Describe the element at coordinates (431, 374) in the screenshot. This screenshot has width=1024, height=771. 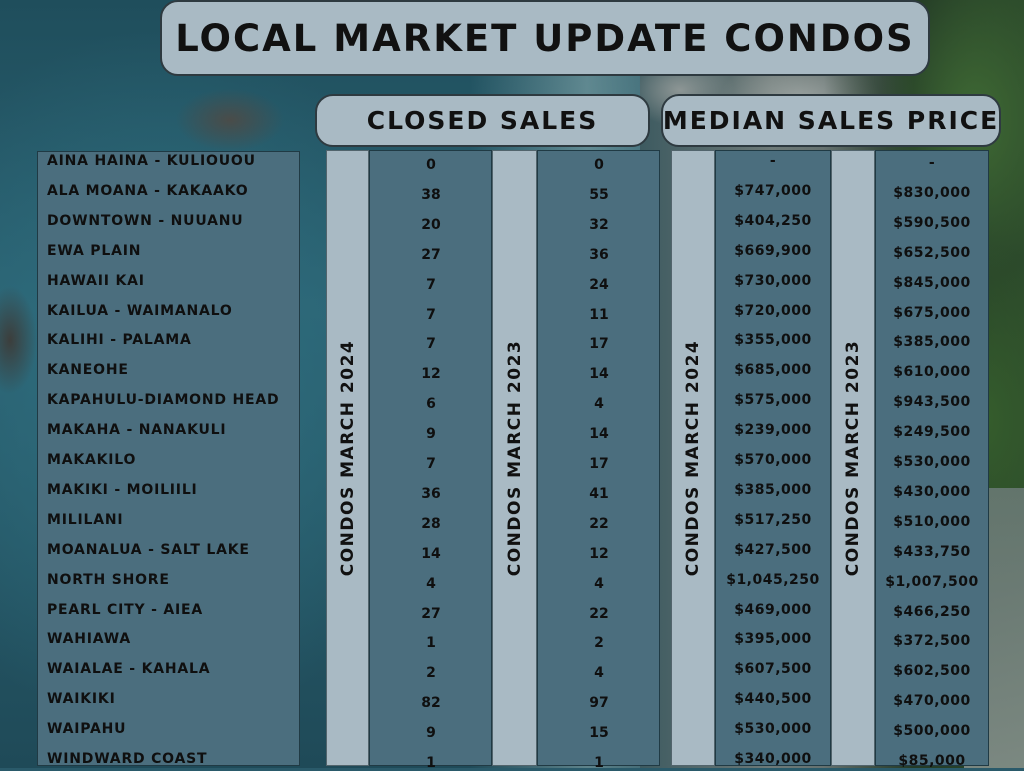
I see `closed-sales-2024-cell: 12` at that location.